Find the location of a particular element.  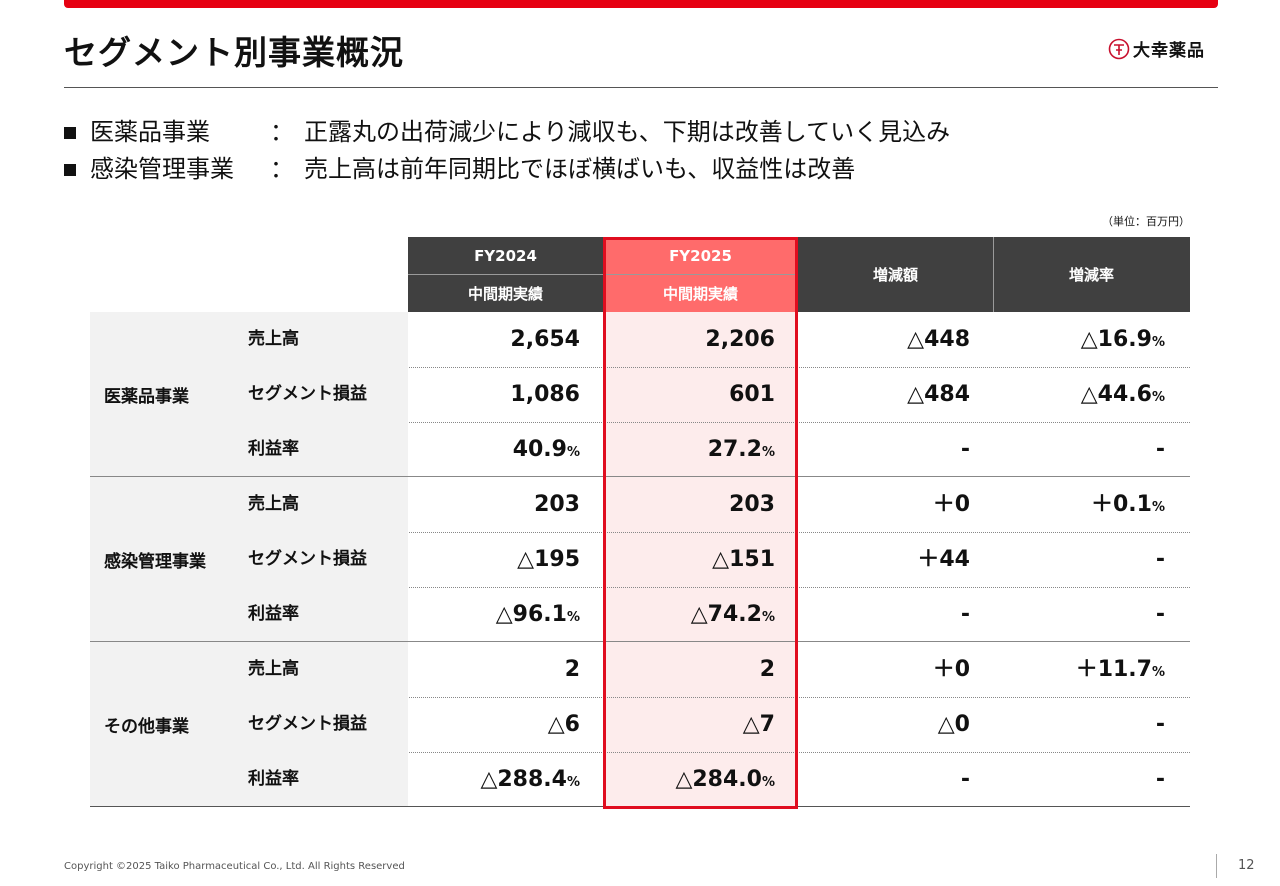

unit-note: （単位：百万円） is located at coordinates (1146, 221).